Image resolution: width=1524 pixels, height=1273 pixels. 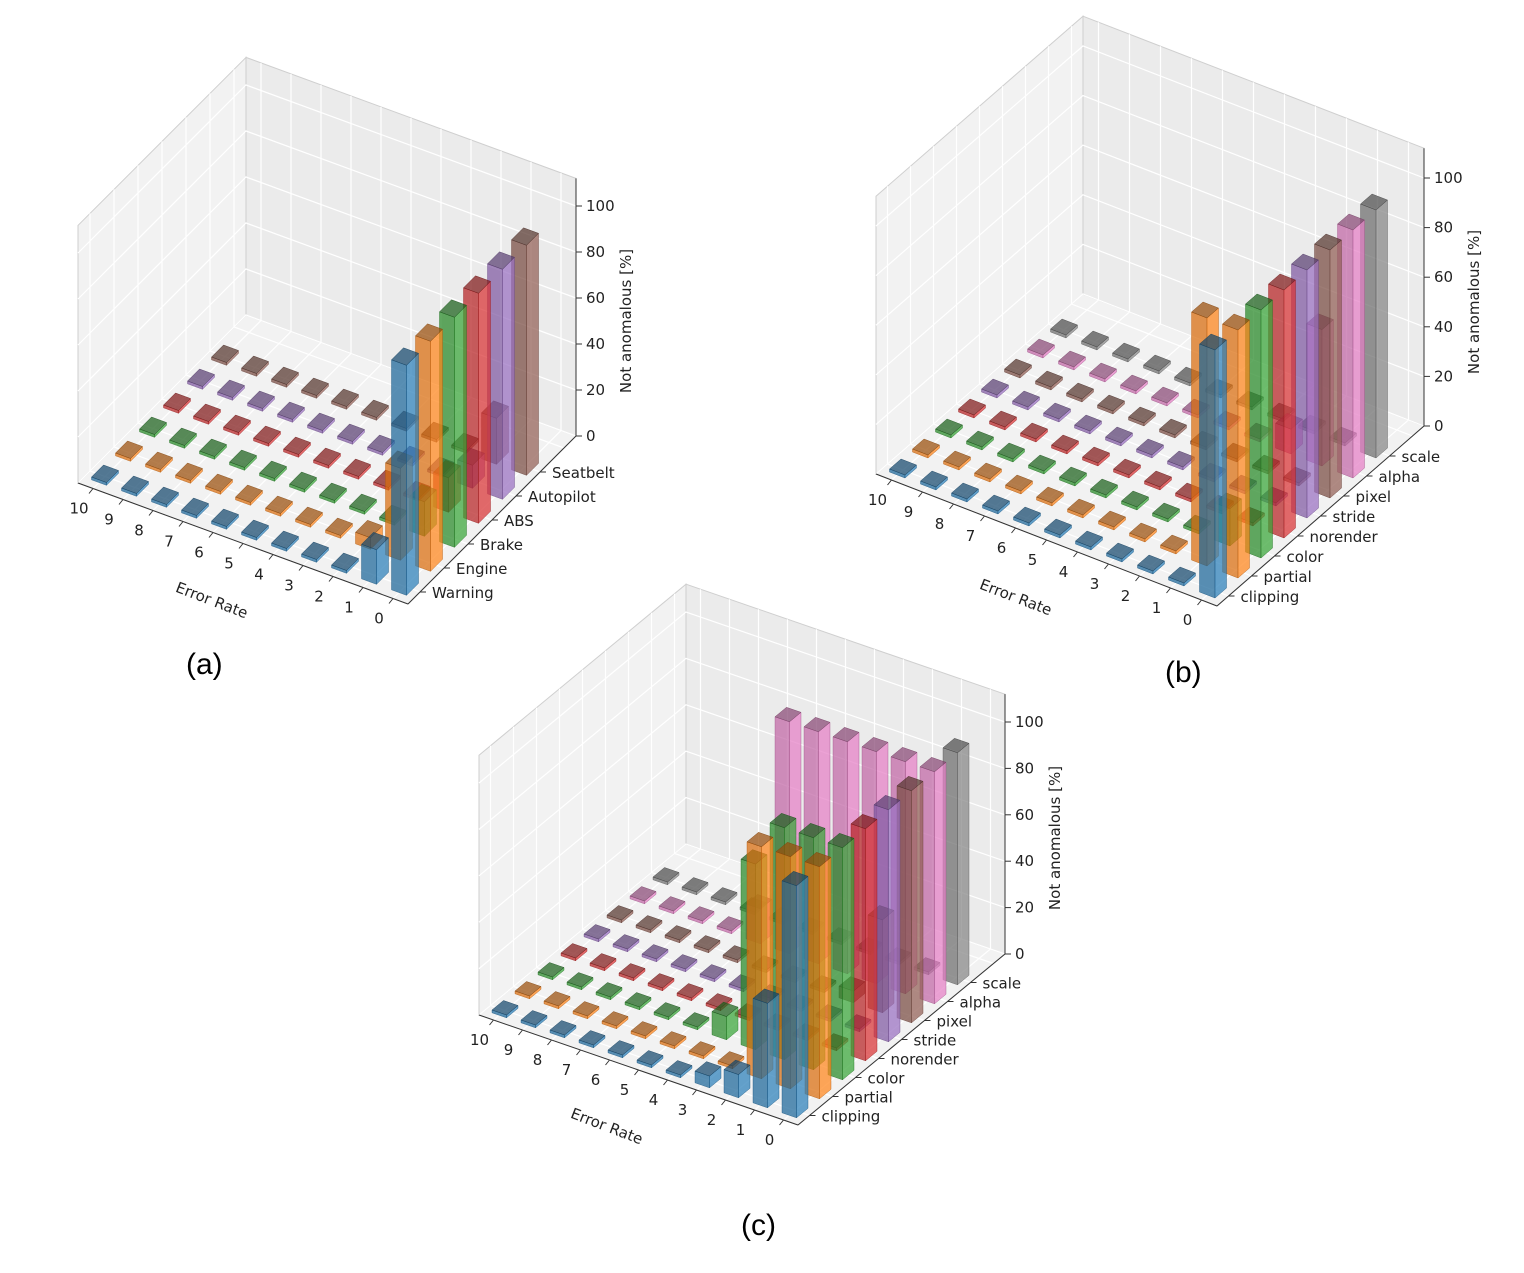 What do you see at coordinates (1344, 537) in the screenshot?
I see `series-tick-label: norender` at bounding box center [1344, 537].